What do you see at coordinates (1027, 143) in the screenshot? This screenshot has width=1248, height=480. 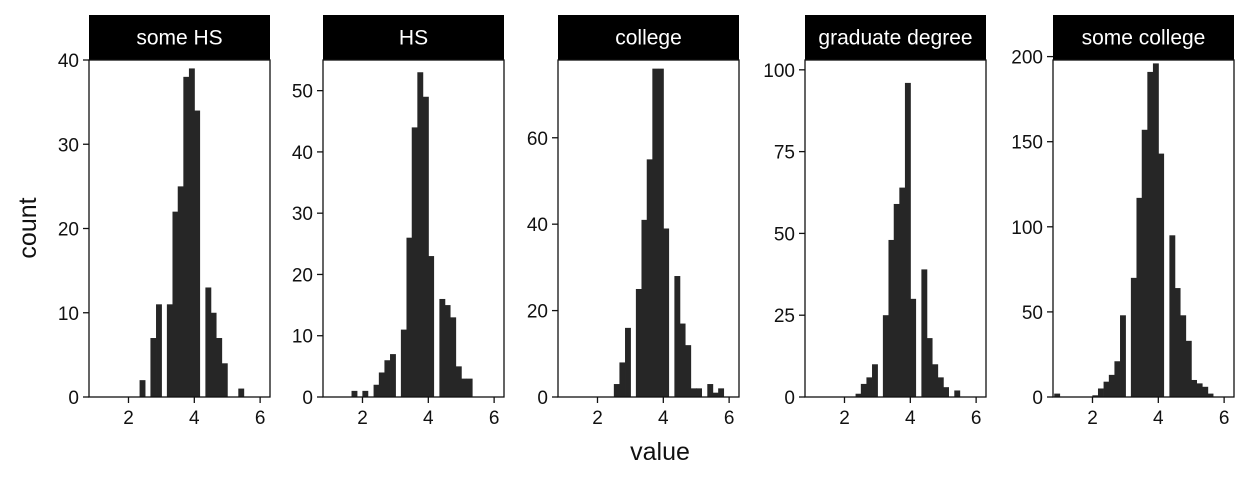 I see `y-tick-label: 150` at bounding box center [1027, 143].